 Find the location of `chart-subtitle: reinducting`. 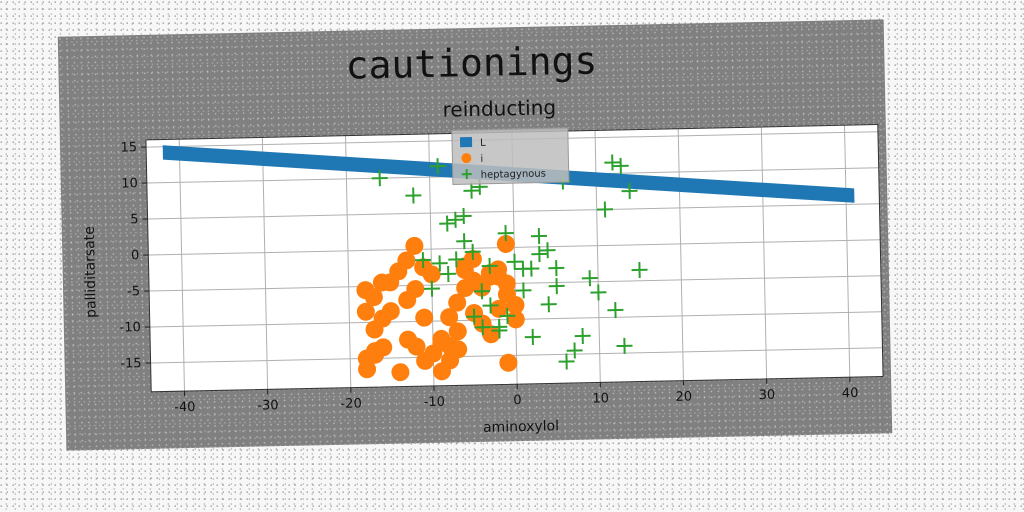

chart-subtitle: reinducting is located at coordinates (499, 108).